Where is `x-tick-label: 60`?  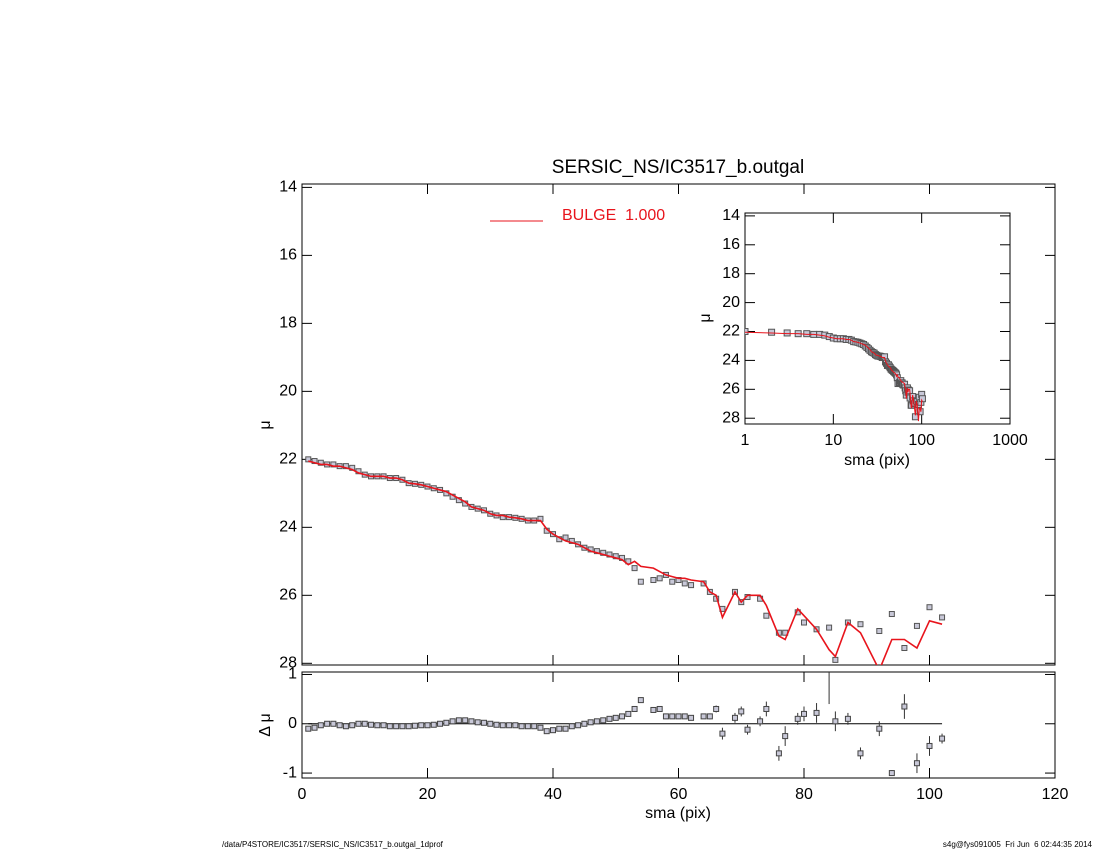 x-tick-label: 60 is located at coordinates (679, 794).